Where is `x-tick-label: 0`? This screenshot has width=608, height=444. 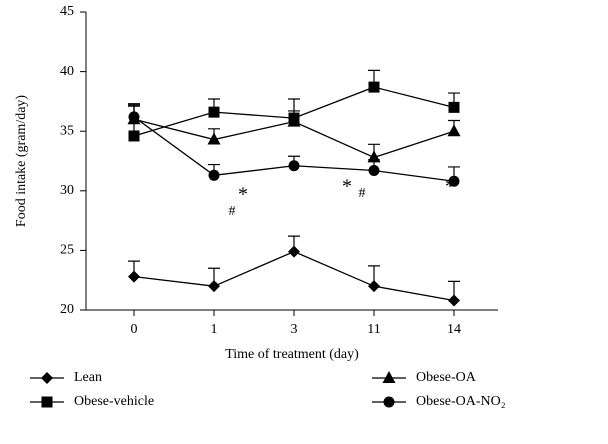 x-tick-label: 0 is located at coordinates (134, 329).